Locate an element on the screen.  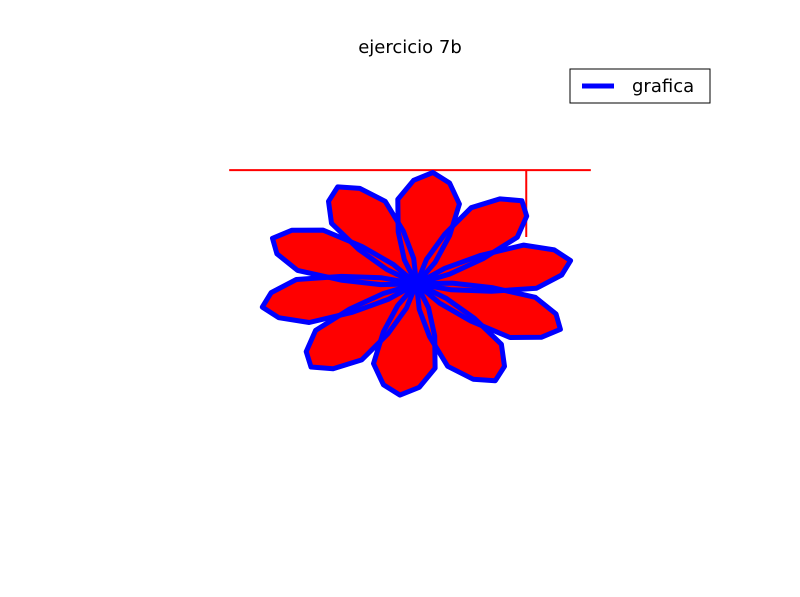
chart-title: ejercicio 7b is located at coordinates (410, 47).